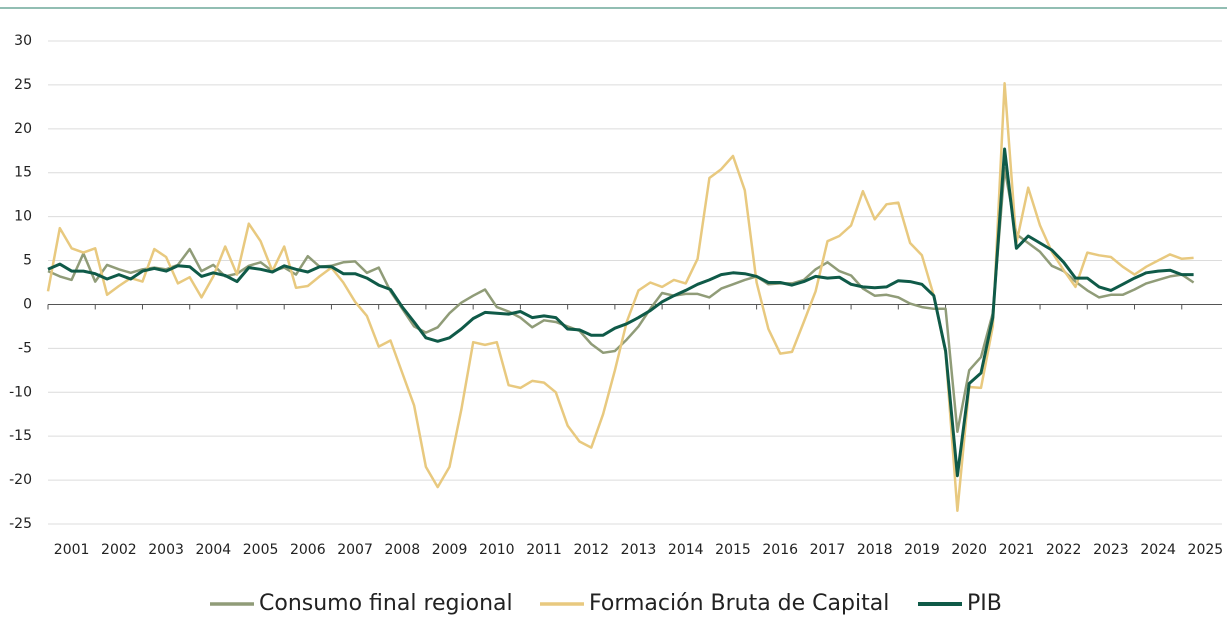 Image resolution: width=1227 pixels, height=617 pixels. Describe the element at coordinates (23, 173) in the screenshot. I see `y-tick-label: 15` at that location.